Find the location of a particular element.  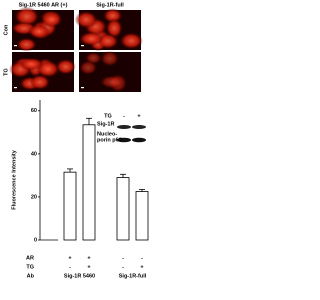

condition-label: TG is located at coordinates (30, 267).